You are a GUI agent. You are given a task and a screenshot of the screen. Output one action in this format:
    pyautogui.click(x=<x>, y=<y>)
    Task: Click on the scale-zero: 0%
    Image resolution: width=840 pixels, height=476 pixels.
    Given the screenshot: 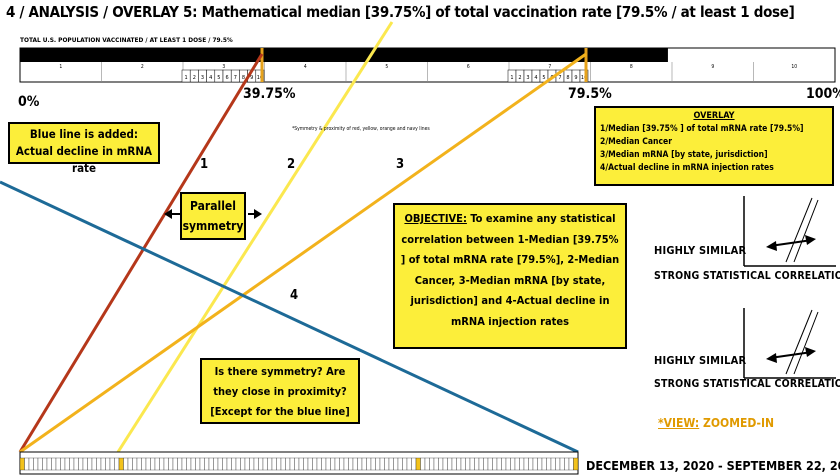 What is the action you would take?
    pyautogui.click(x=29, y=102)
    